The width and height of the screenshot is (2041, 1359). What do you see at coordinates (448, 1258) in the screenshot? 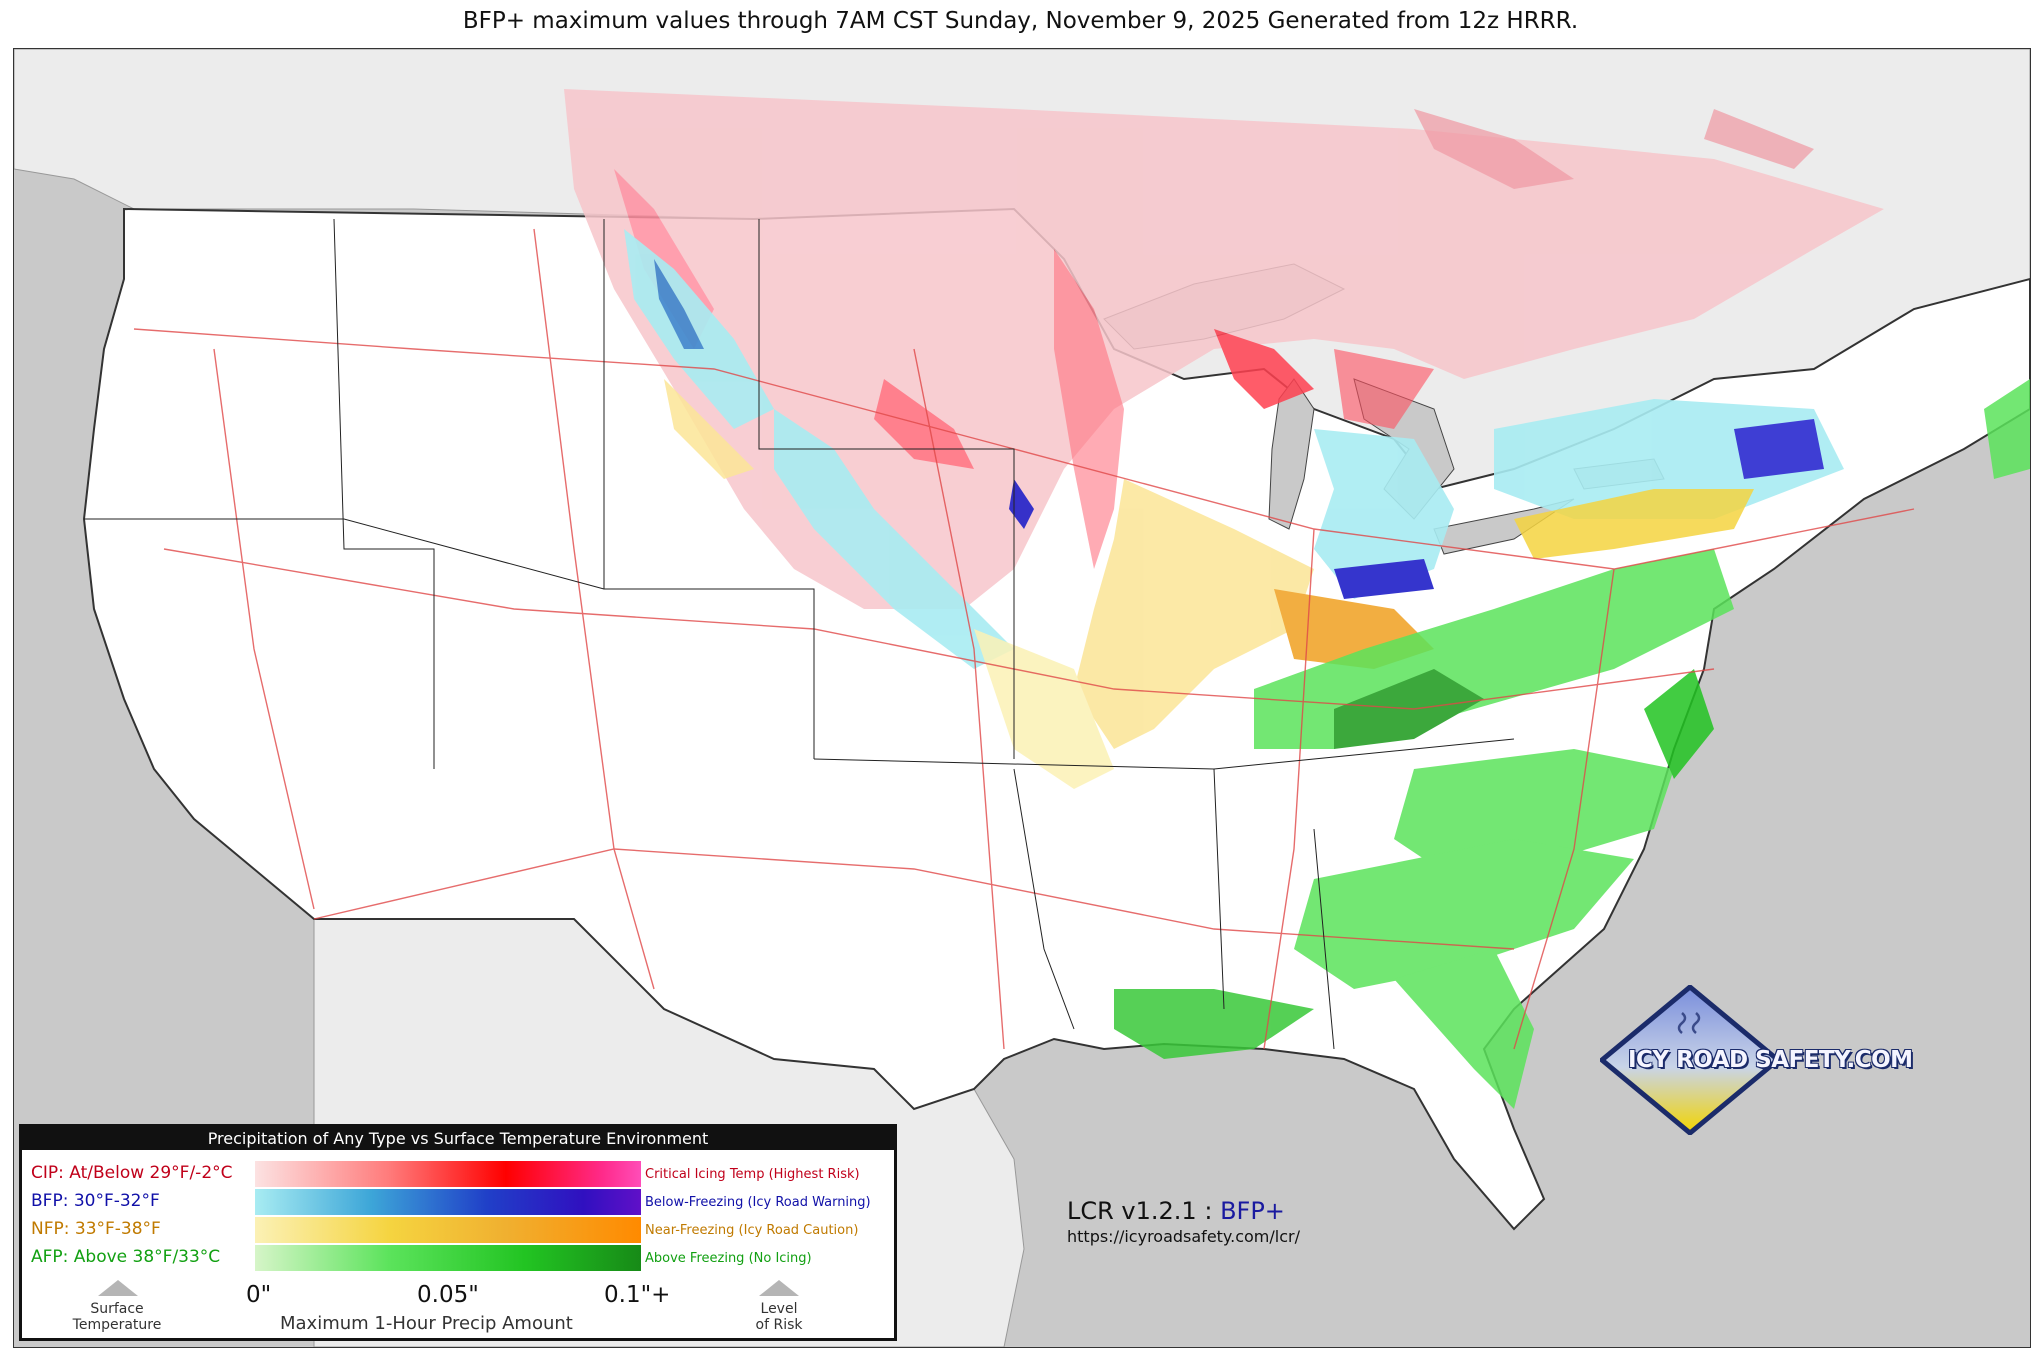
I see `legend-afp-bar` at bounding box center [448, 1258].